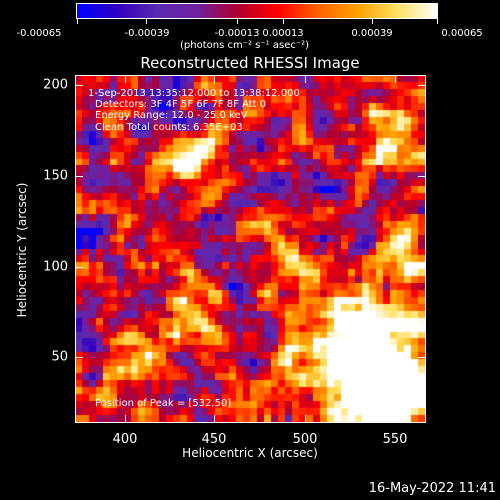  Describe the element at coordinates (257, 11) in the screenshot. I see `colorbar` at that location.